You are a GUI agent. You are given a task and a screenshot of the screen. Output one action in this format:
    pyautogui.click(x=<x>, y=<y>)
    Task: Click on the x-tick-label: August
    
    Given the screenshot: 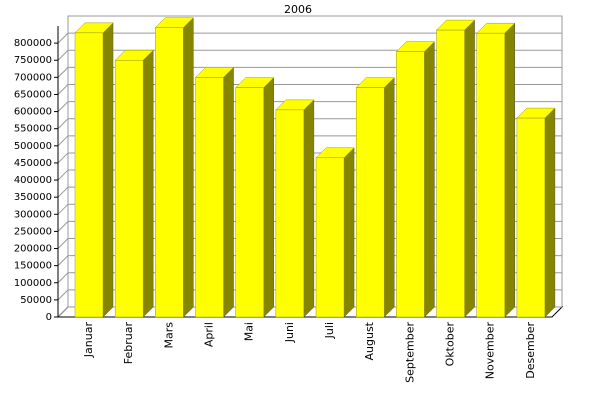 What is the action you would take?
    pyautogui.click(x=369, y=340)
    